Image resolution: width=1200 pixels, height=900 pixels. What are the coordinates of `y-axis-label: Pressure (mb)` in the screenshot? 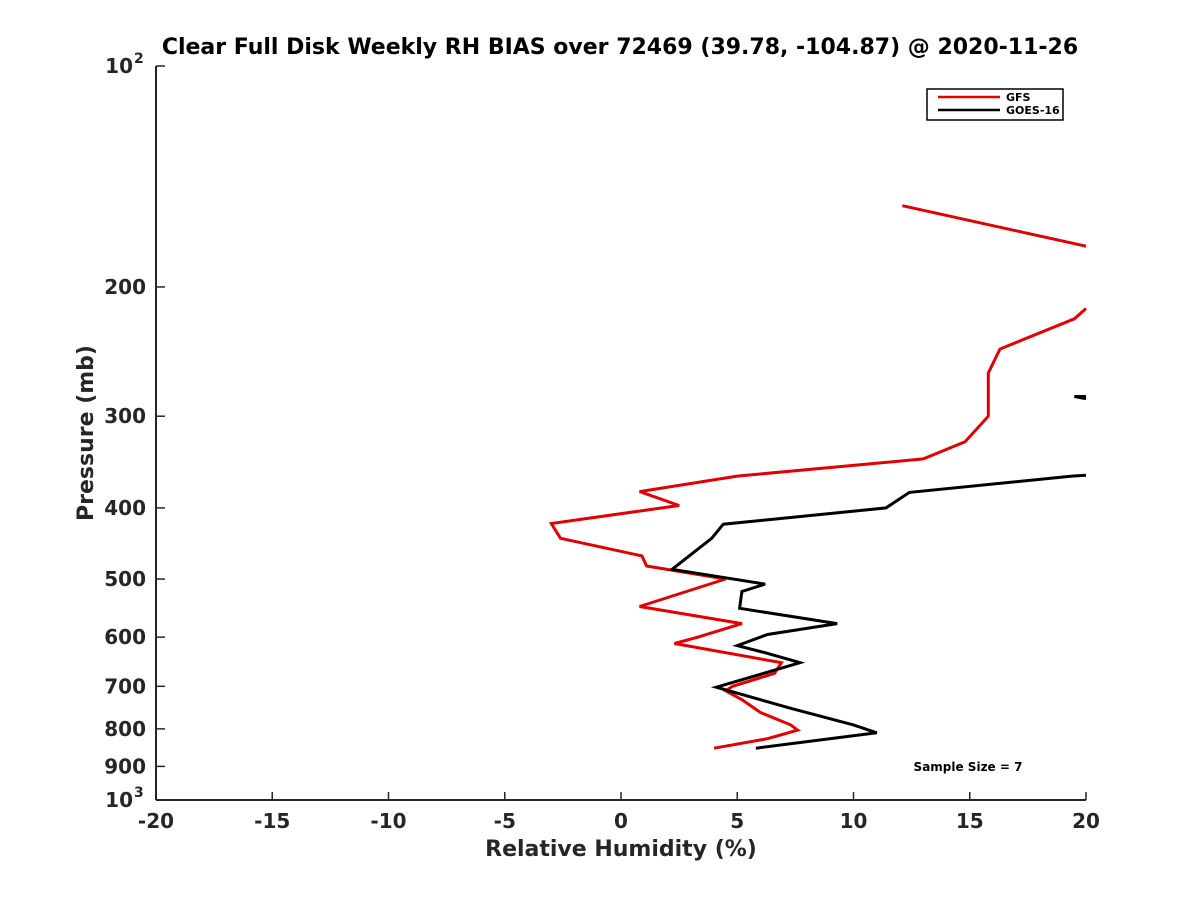 It's located at (86, 433).